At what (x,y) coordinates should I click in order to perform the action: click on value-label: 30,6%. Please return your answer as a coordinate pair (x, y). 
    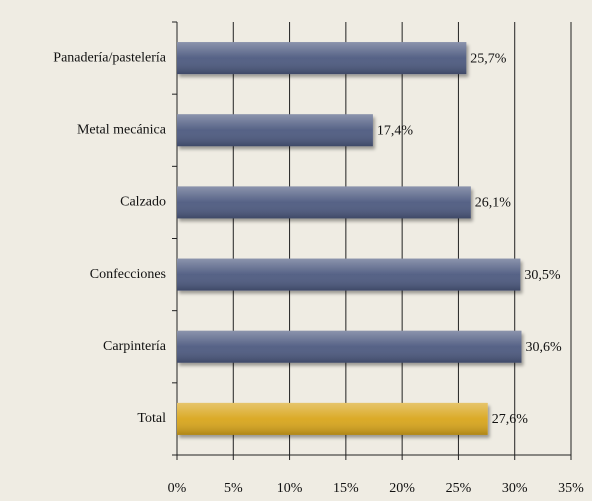
    Looking at the image, I should click on (543, 347).